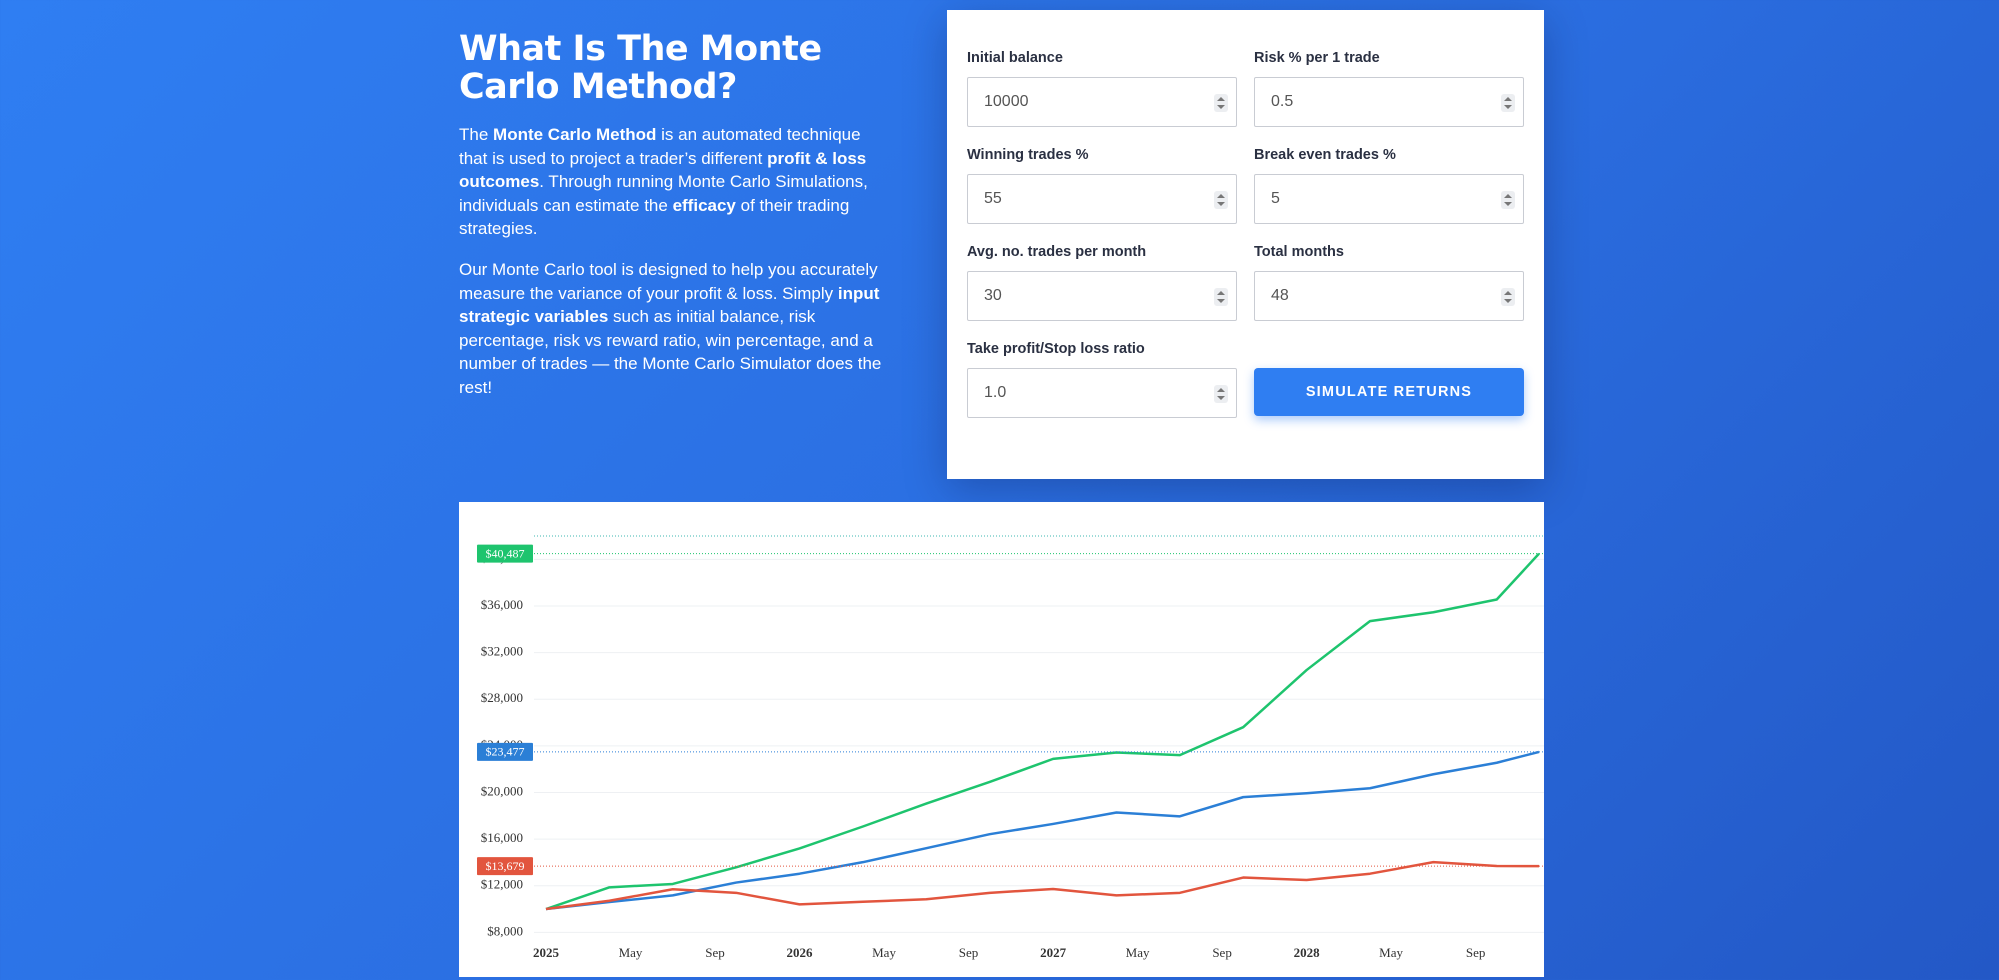  I want to click on number-input: 5, so click(1389, 199).